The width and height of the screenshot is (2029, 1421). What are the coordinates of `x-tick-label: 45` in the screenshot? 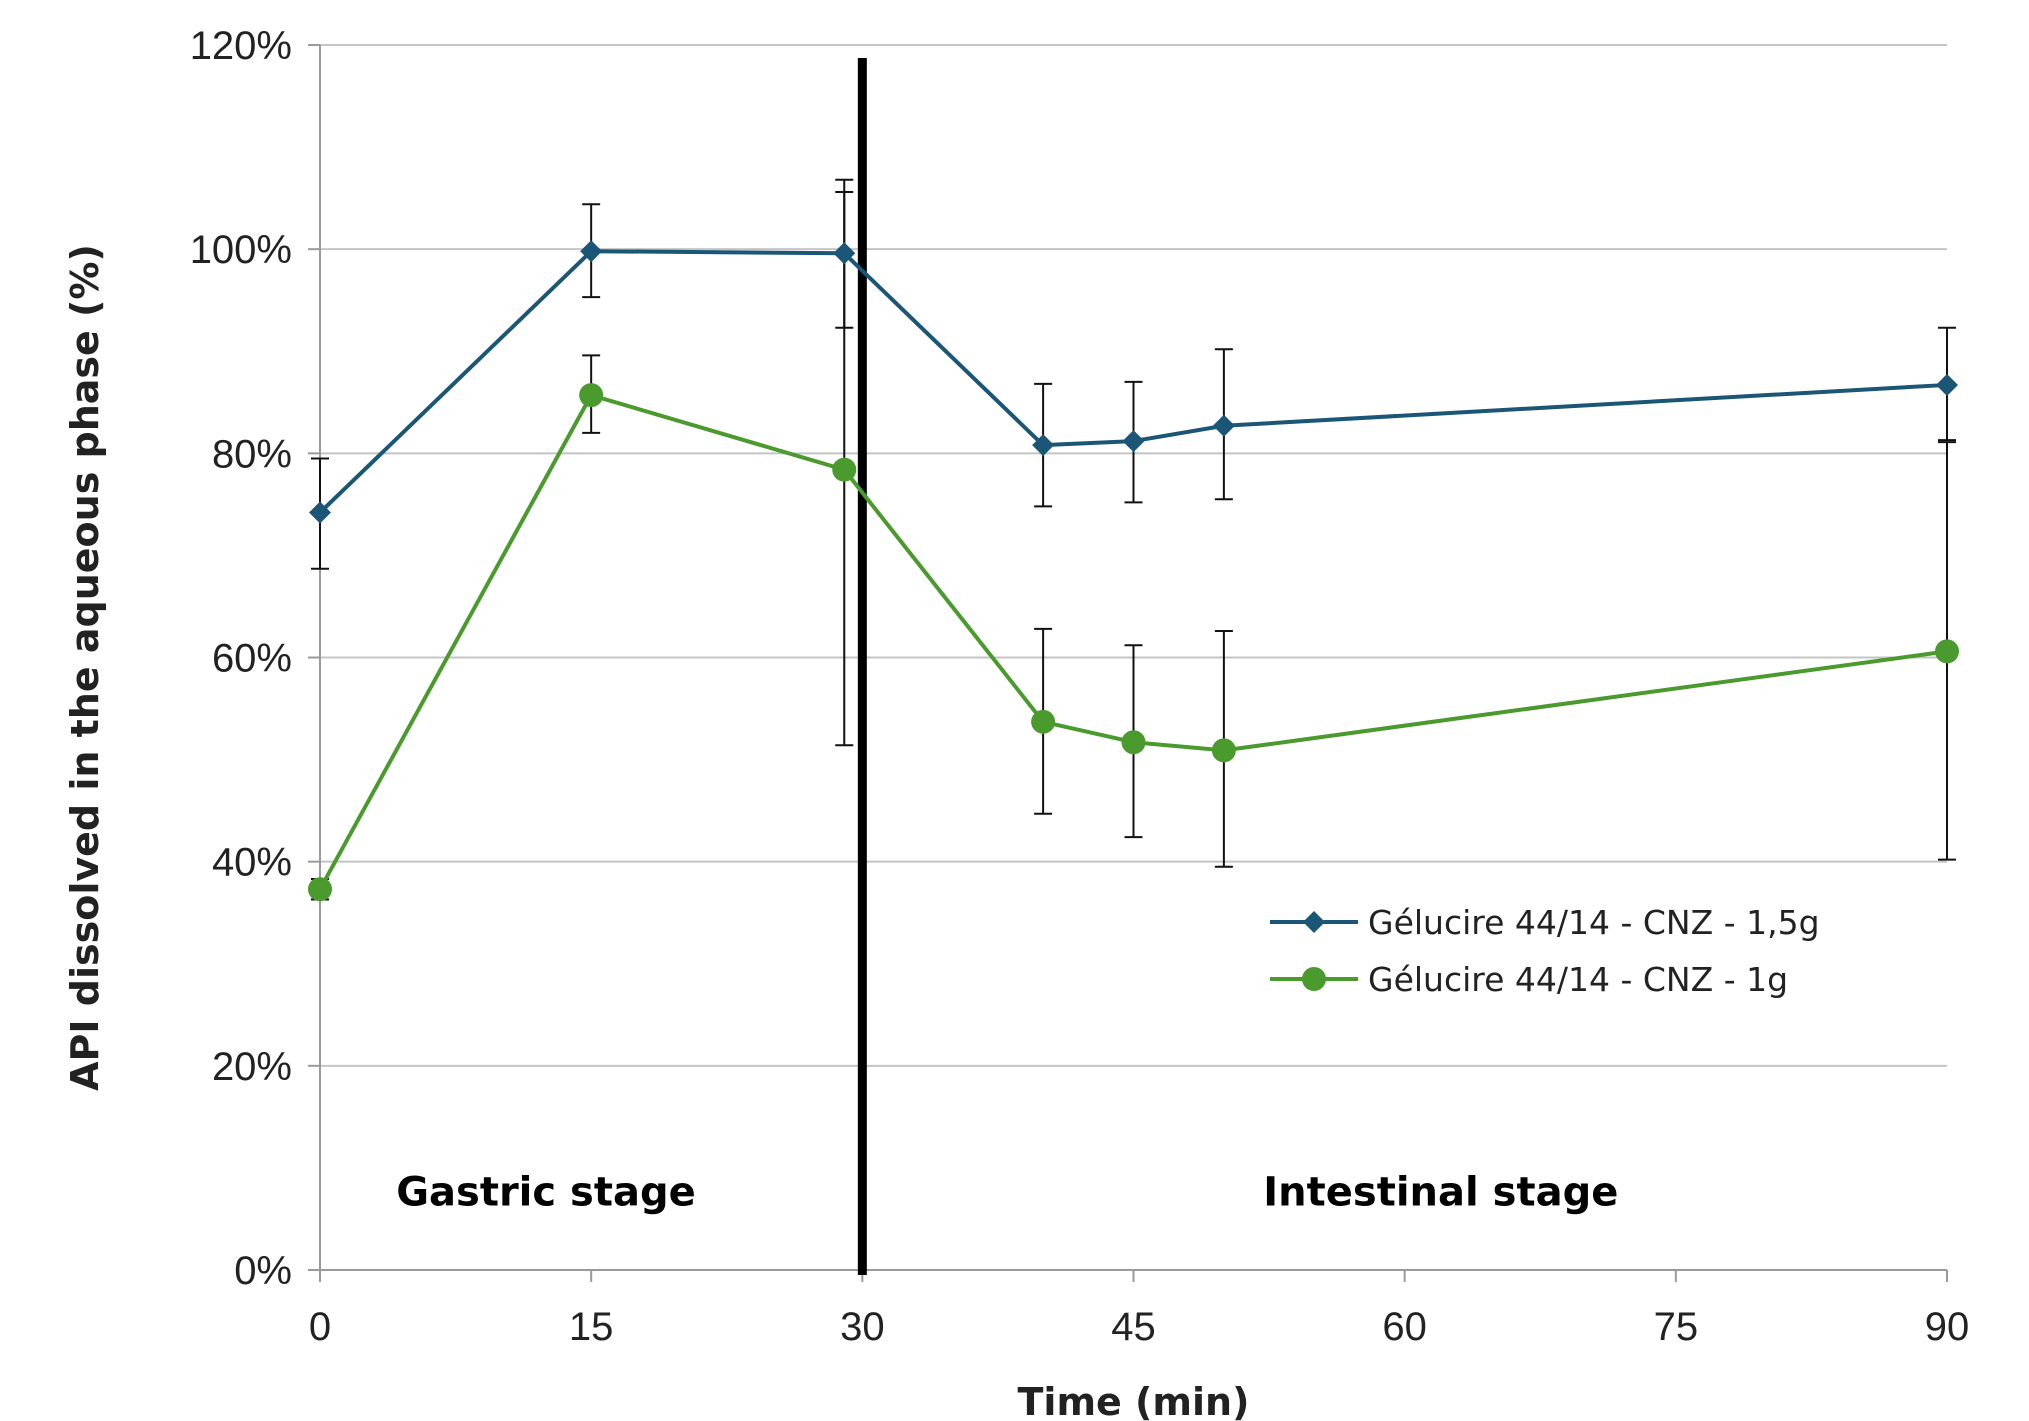 It's located at (1133, 1327).